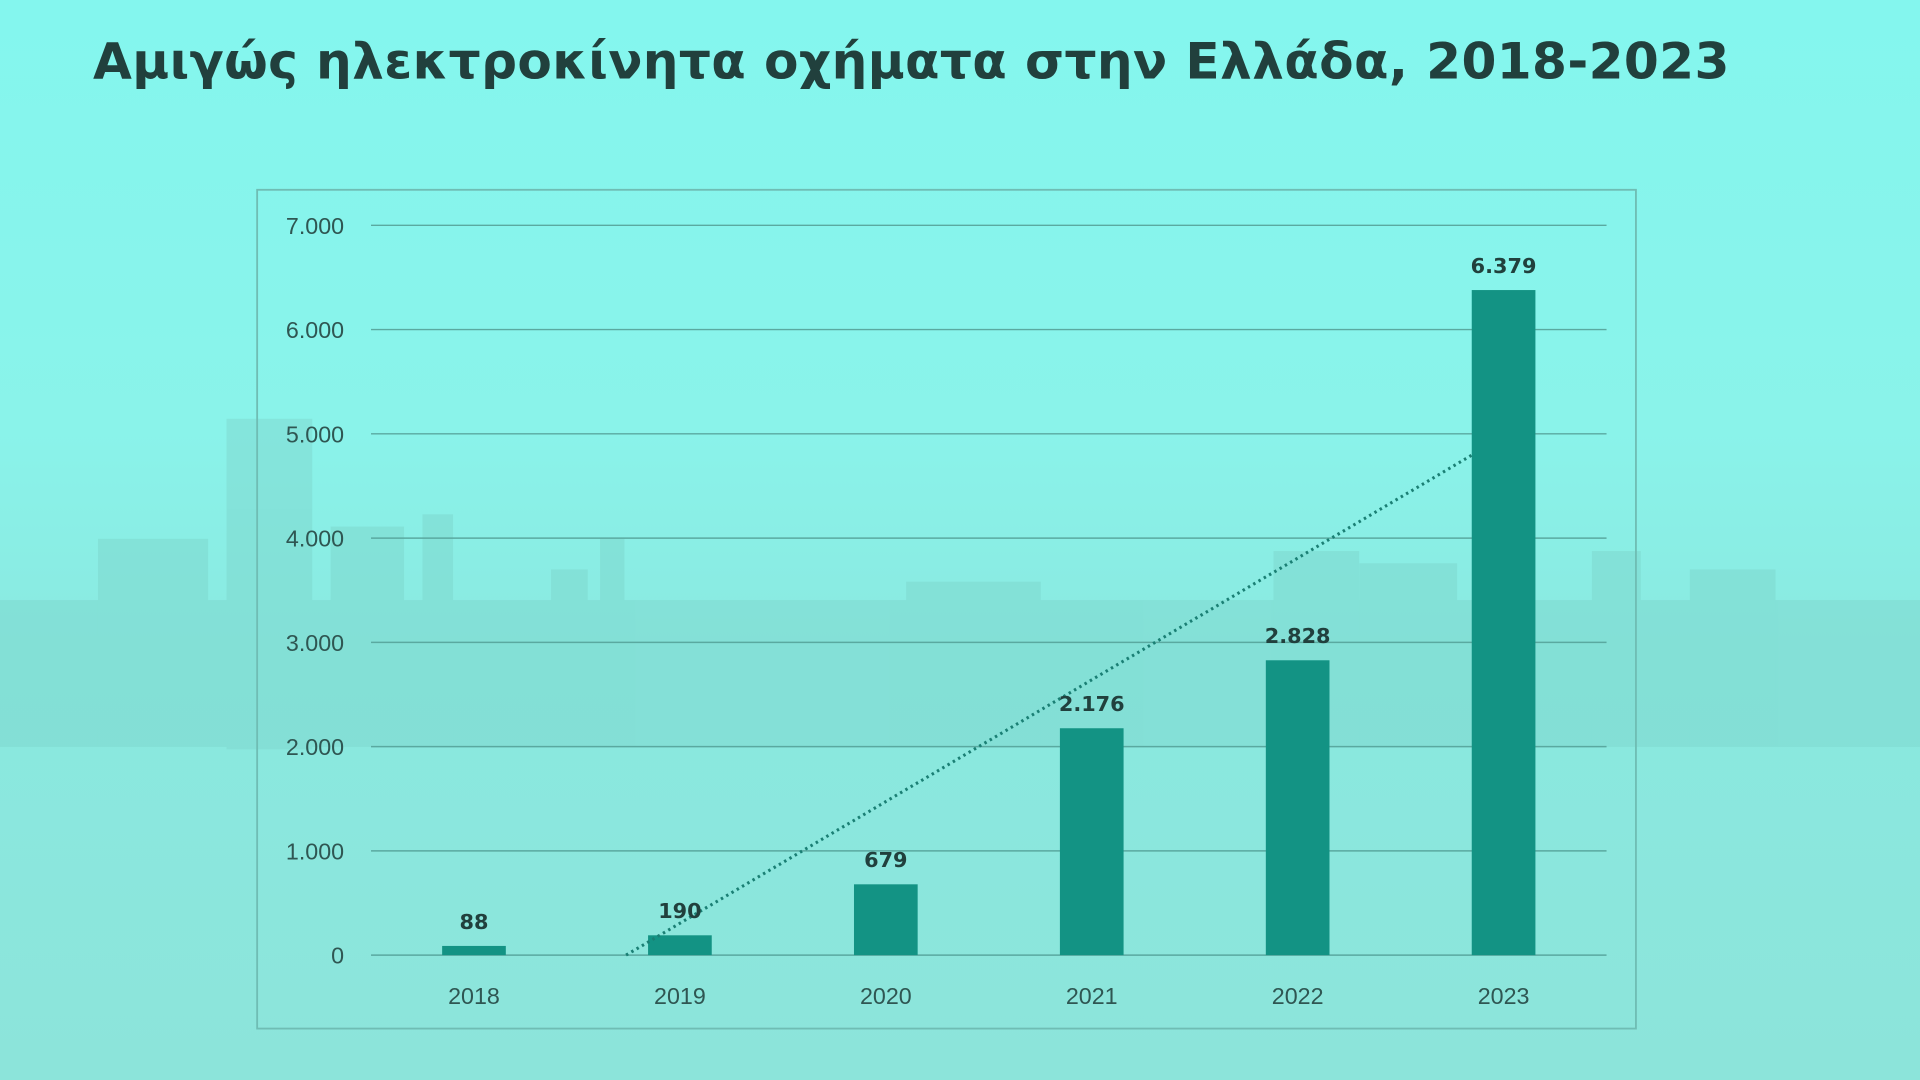 The width and height of the screenshot is (1920, 1080). I want to click on data-label: 88, so click(474, 922).